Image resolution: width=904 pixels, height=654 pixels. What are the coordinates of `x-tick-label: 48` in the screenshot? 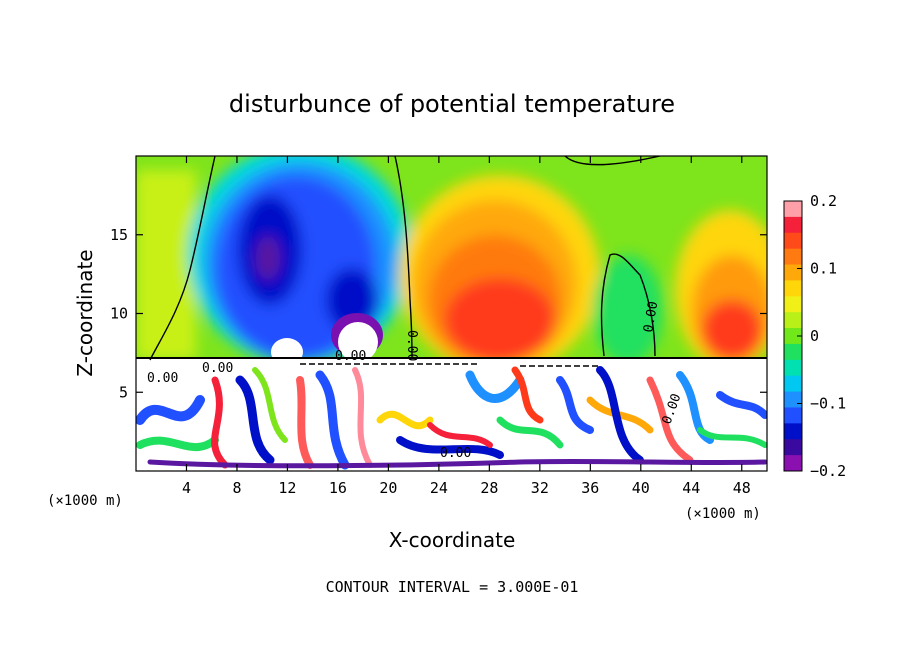 It's located at (742, 488).